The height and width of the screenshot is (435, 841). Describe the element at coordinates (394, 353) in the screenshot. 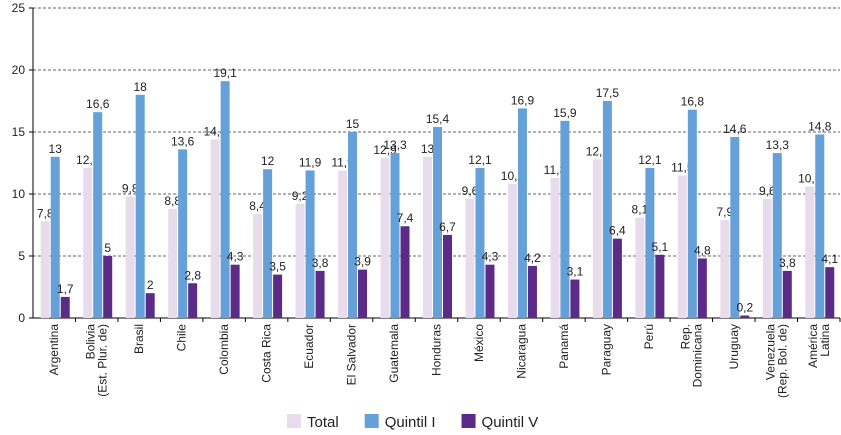

I see `x-tick-label: Guatemala` at that location.